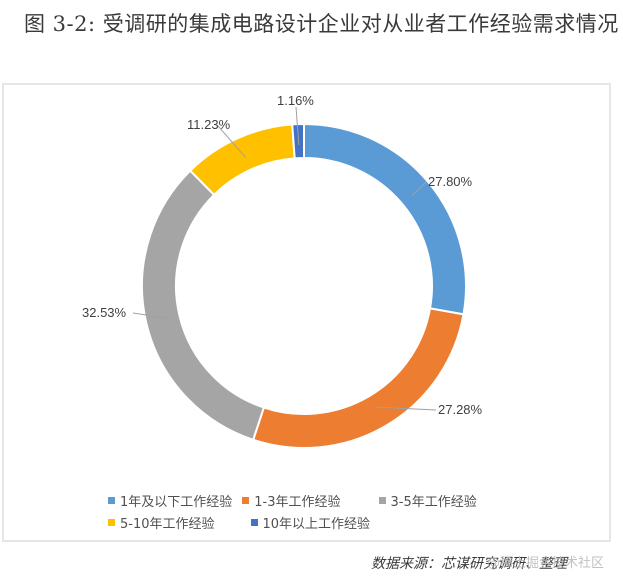  What do you see at coordinates (460, 409) in the screenshot?
I see `data-label-exp-1-3: 27.28%` at bounding box center [460, 409].